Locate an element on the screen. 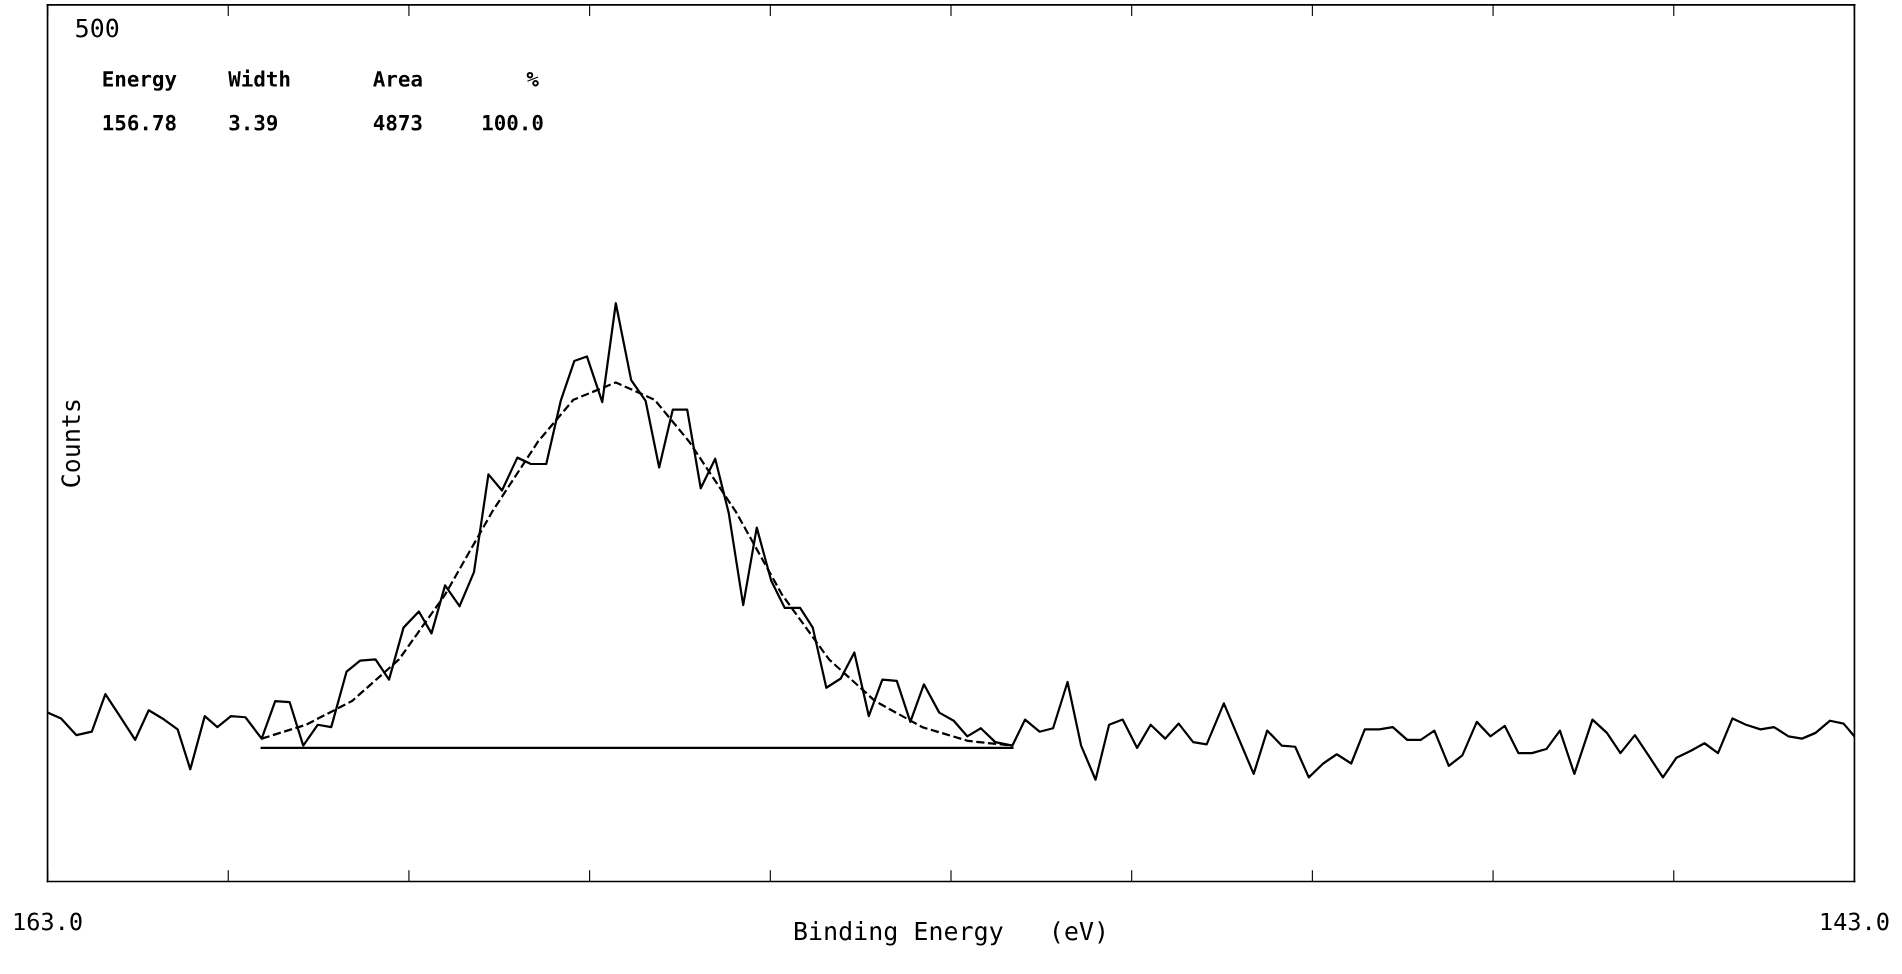 The width and height of the screenshot is (1902, 974). y-axis-title: Counts is located at coordinates (71, 443).